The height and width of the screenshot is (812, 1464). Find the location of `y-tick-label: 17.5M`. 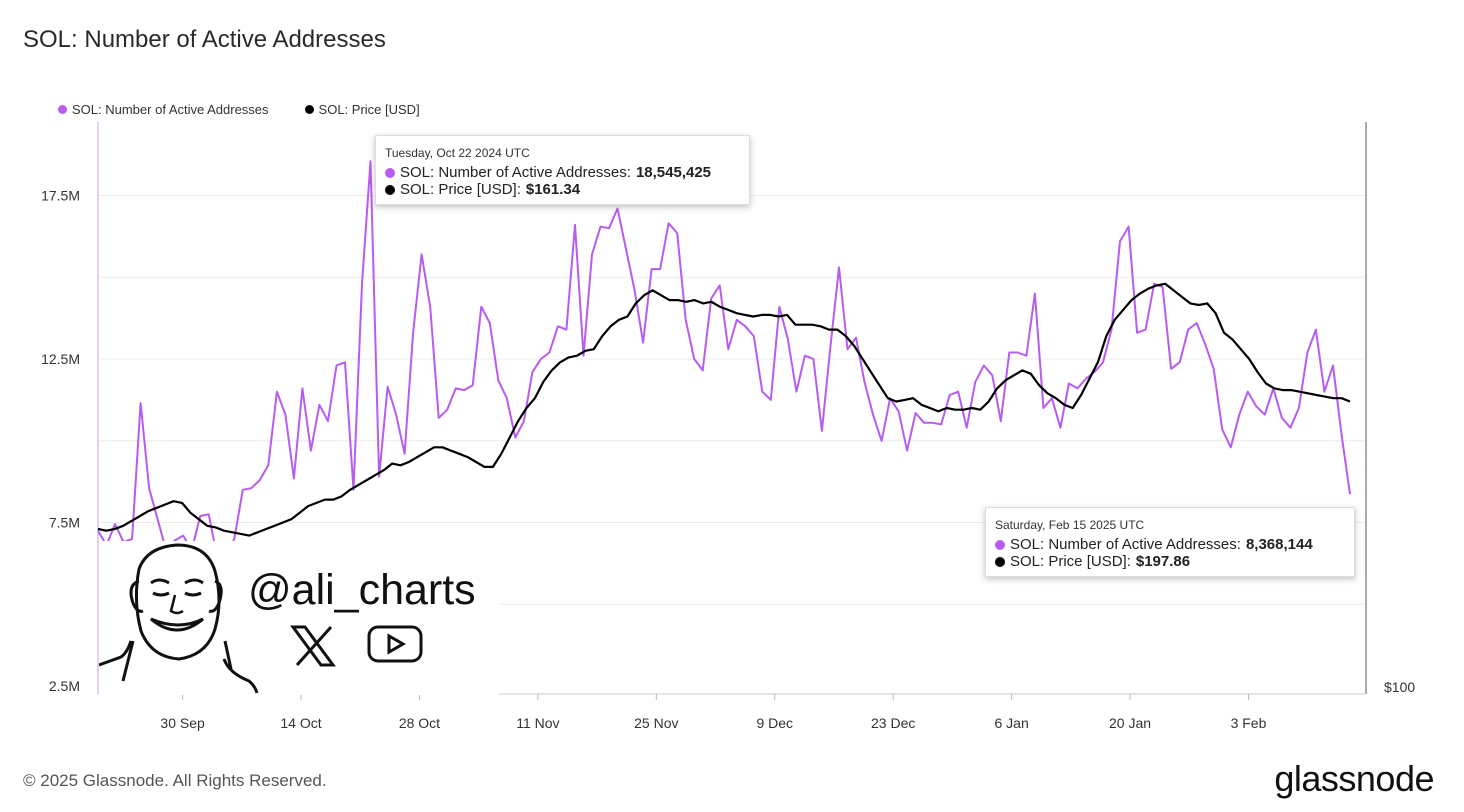

y-tick-label: 17.5M is located at coordinates (60, 196).